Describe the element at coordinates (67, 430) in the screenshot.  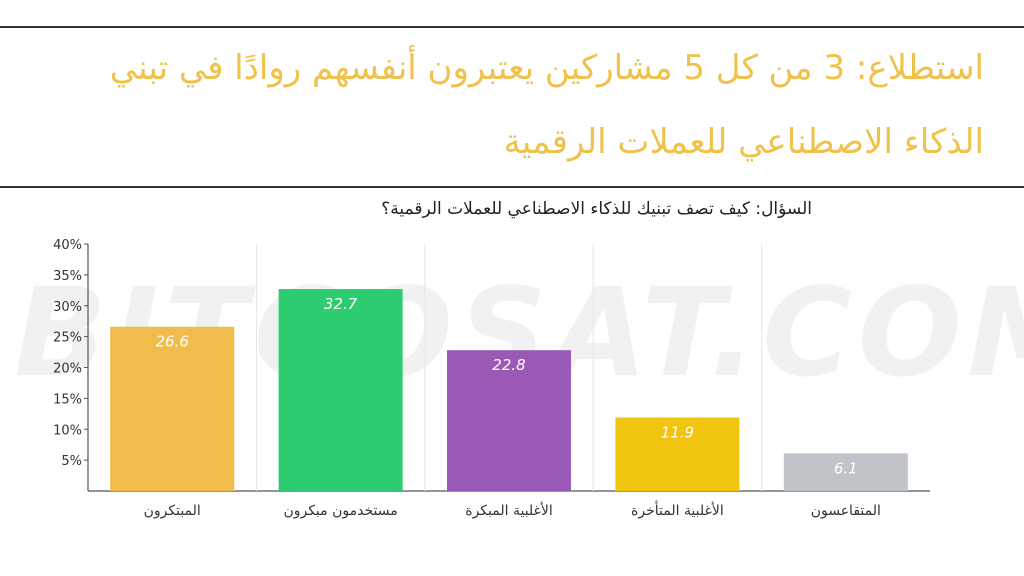
I see `y-tick-label: 10%` at that location.